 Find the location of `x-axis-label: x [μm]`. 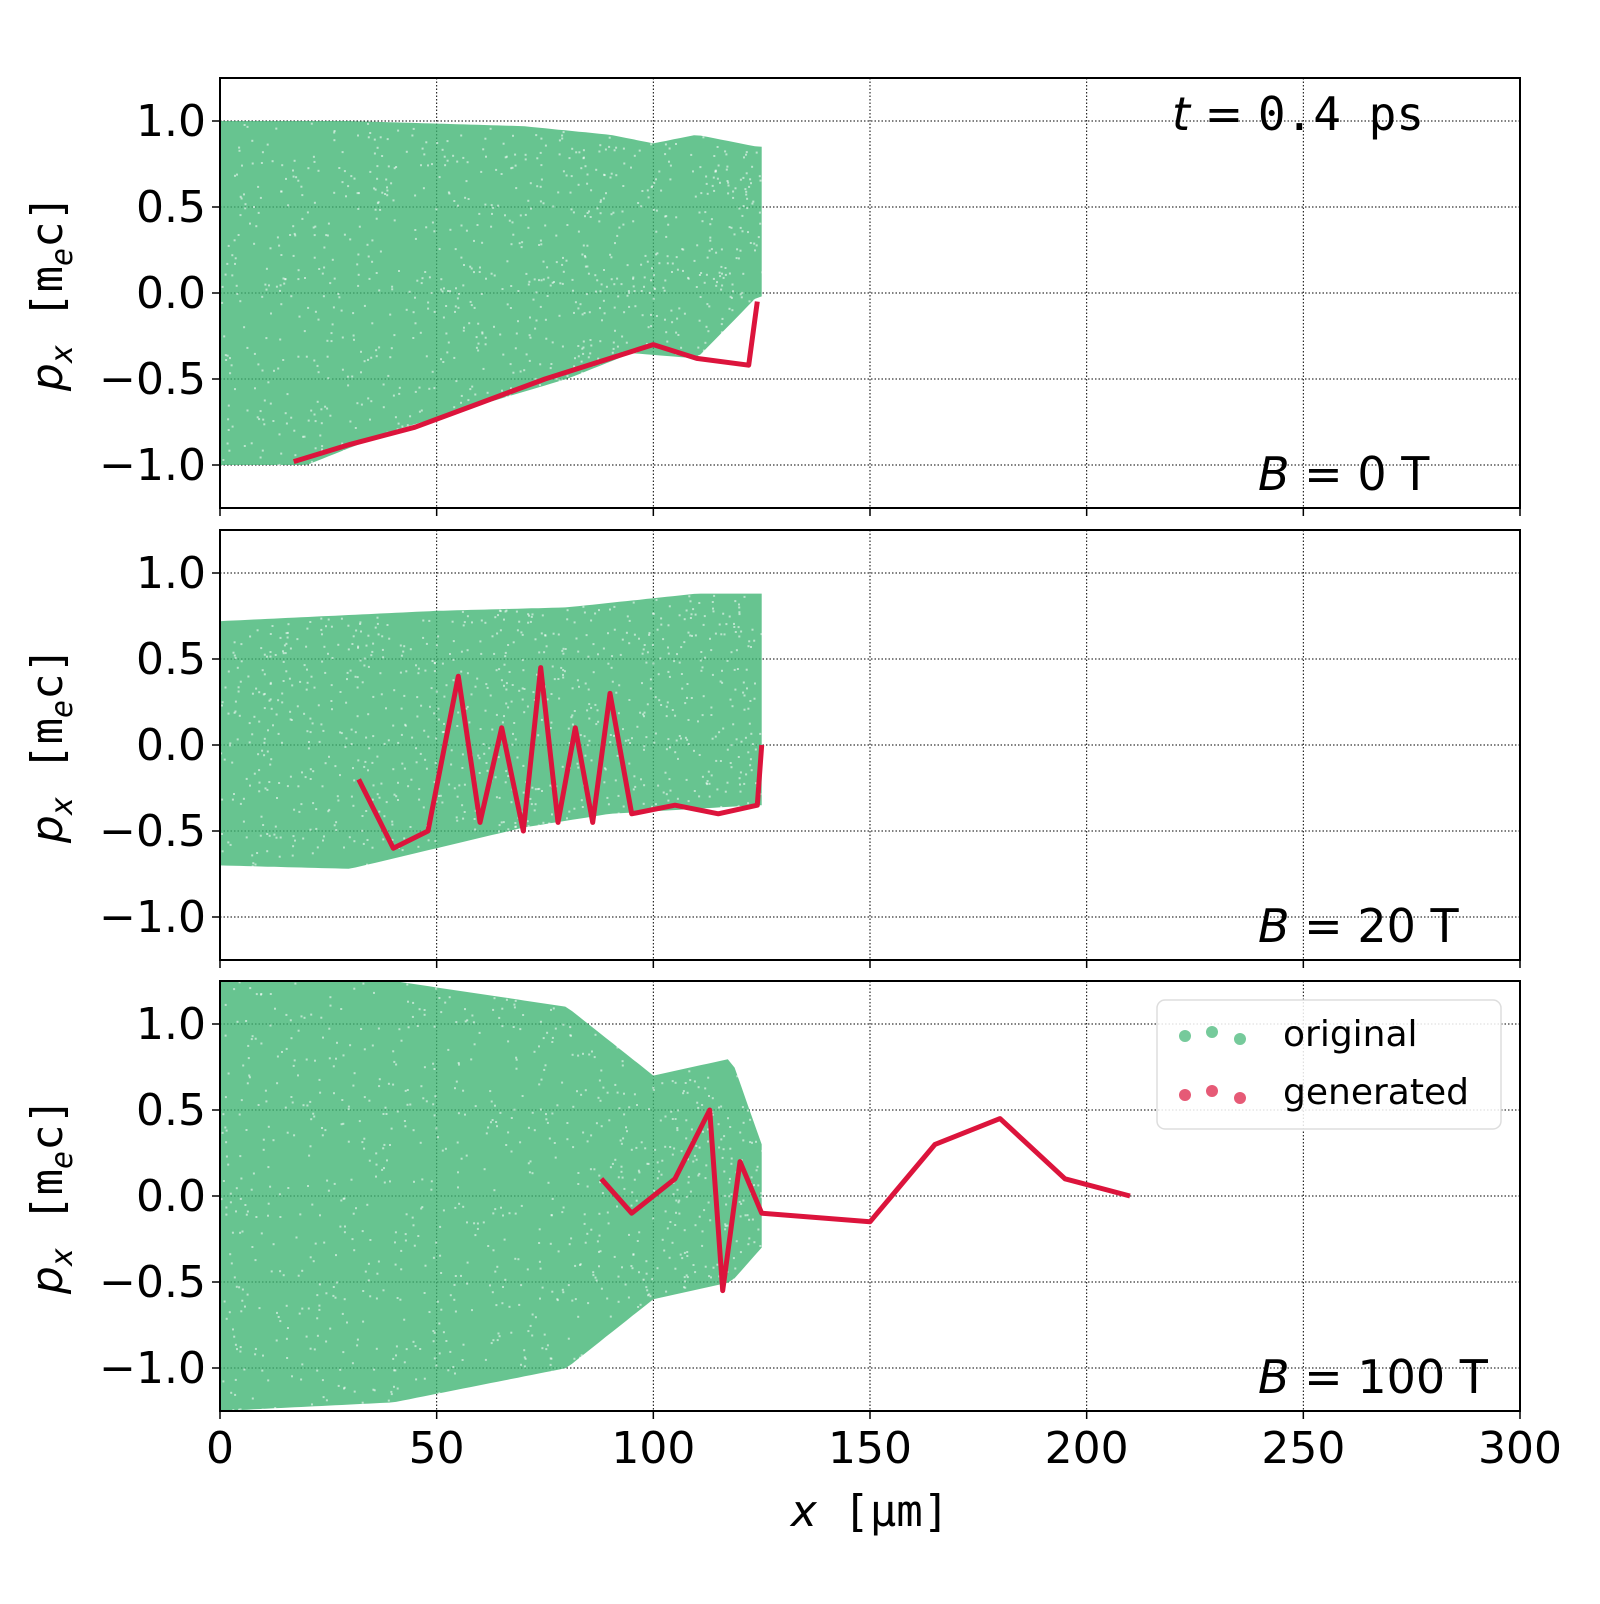

x-axis-label: x [μm] is located at coordinates (869, 1511).